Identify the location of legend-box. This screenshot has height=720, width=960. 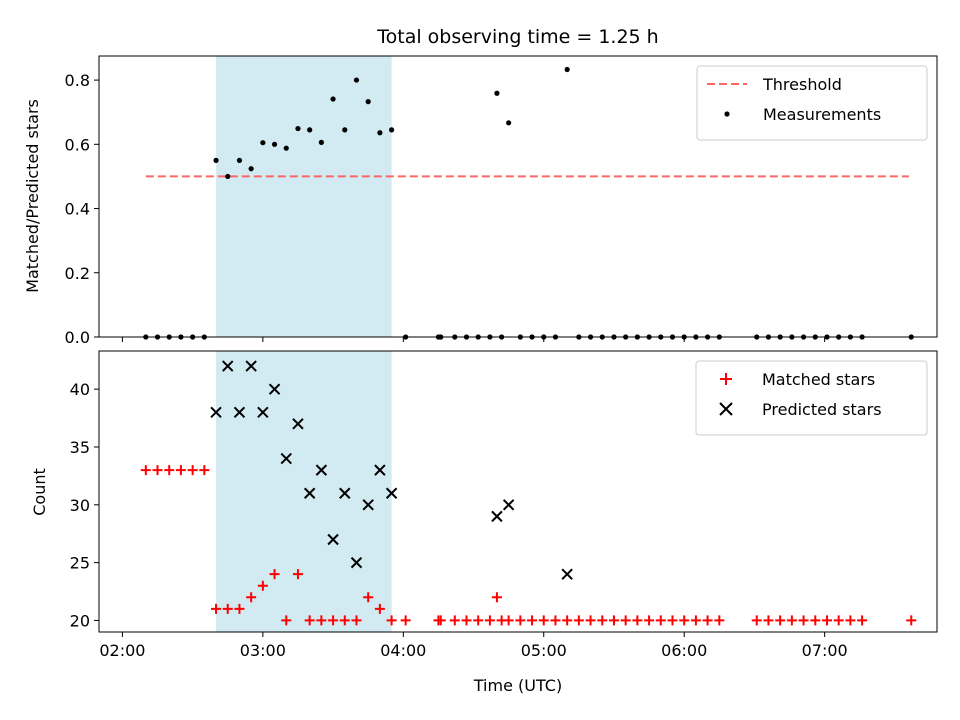
(812, 103).